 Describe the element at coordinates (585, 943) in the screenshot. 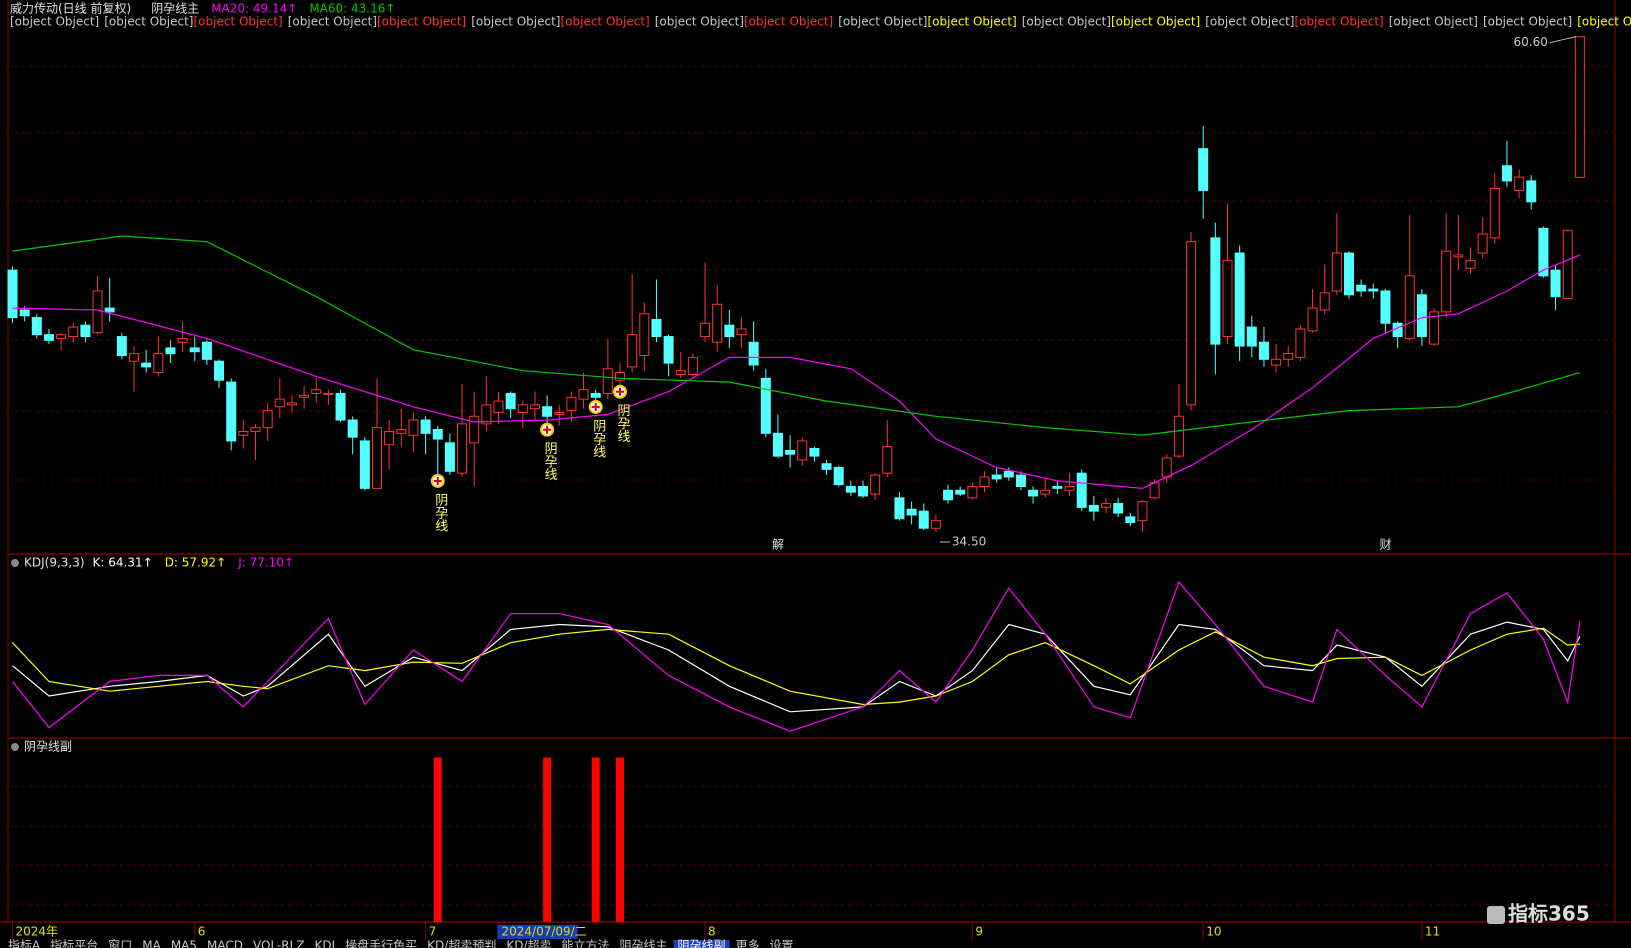

I see `toolbar-tab: 能立方法` at that location.